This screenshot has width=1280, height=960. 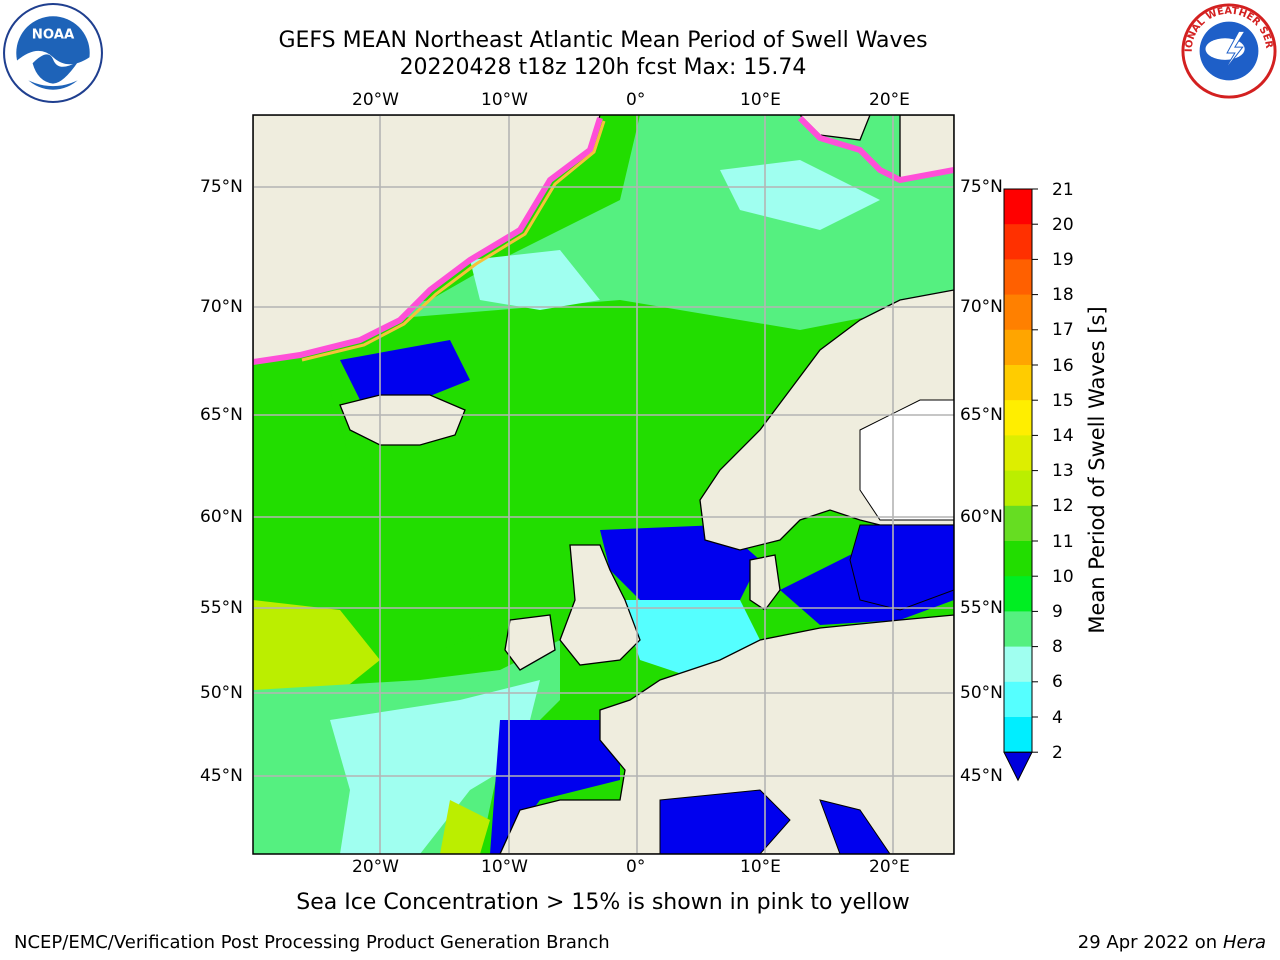 I want to click on swell-zone-8-9-b, so click(x=800, y=195).